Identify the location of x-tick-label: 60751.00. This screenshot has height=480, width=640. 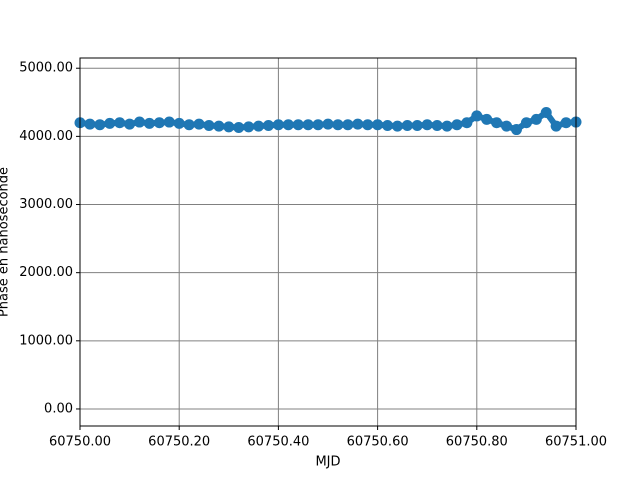
(576, 442).